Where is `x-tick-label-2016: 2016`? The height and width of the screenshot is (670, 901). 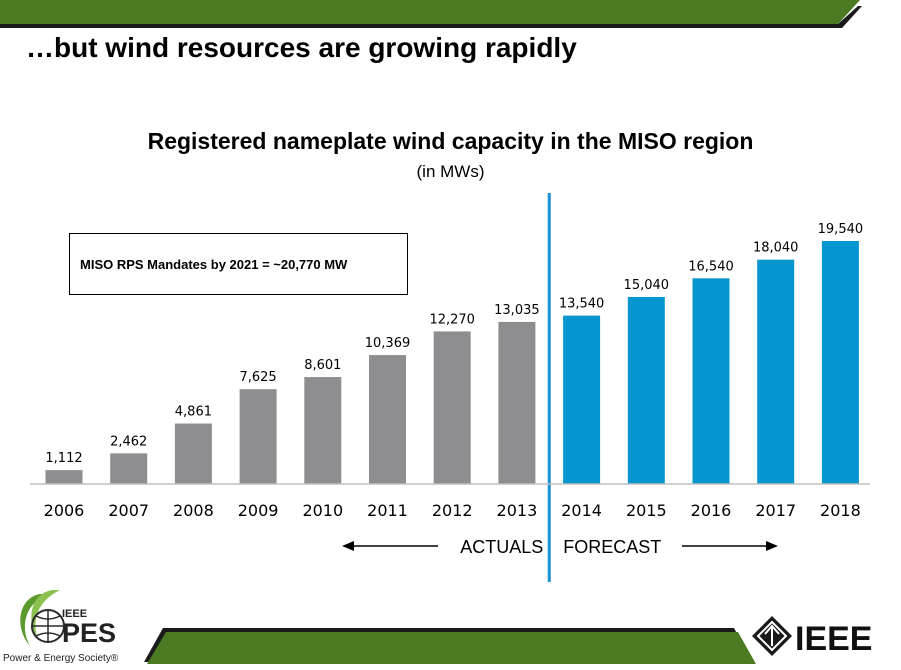
x-tick-label-2016: 2016 is located at coordinates (711, 510).